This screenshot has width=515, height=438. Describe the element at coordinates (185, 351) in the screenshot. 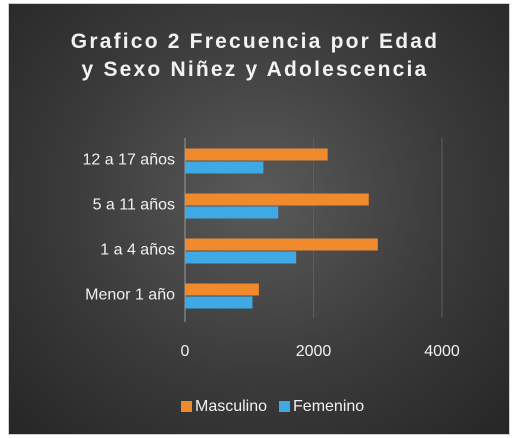

I see `x-tick-label: 0` at that location.